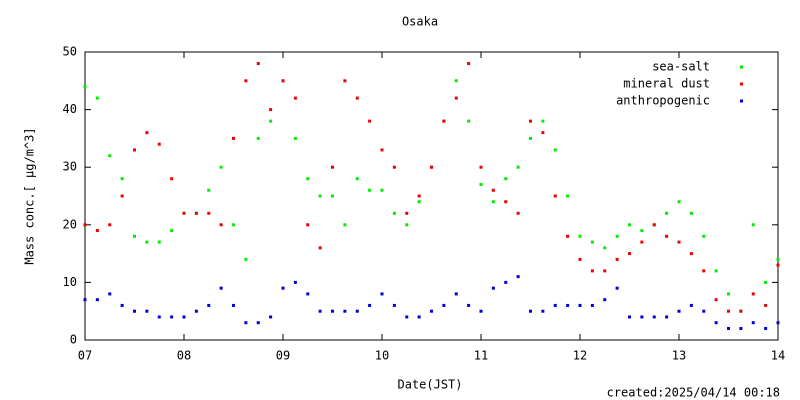 The image size is (800, 400). I want to click on x-tick-label: 12, so click(580, 356).